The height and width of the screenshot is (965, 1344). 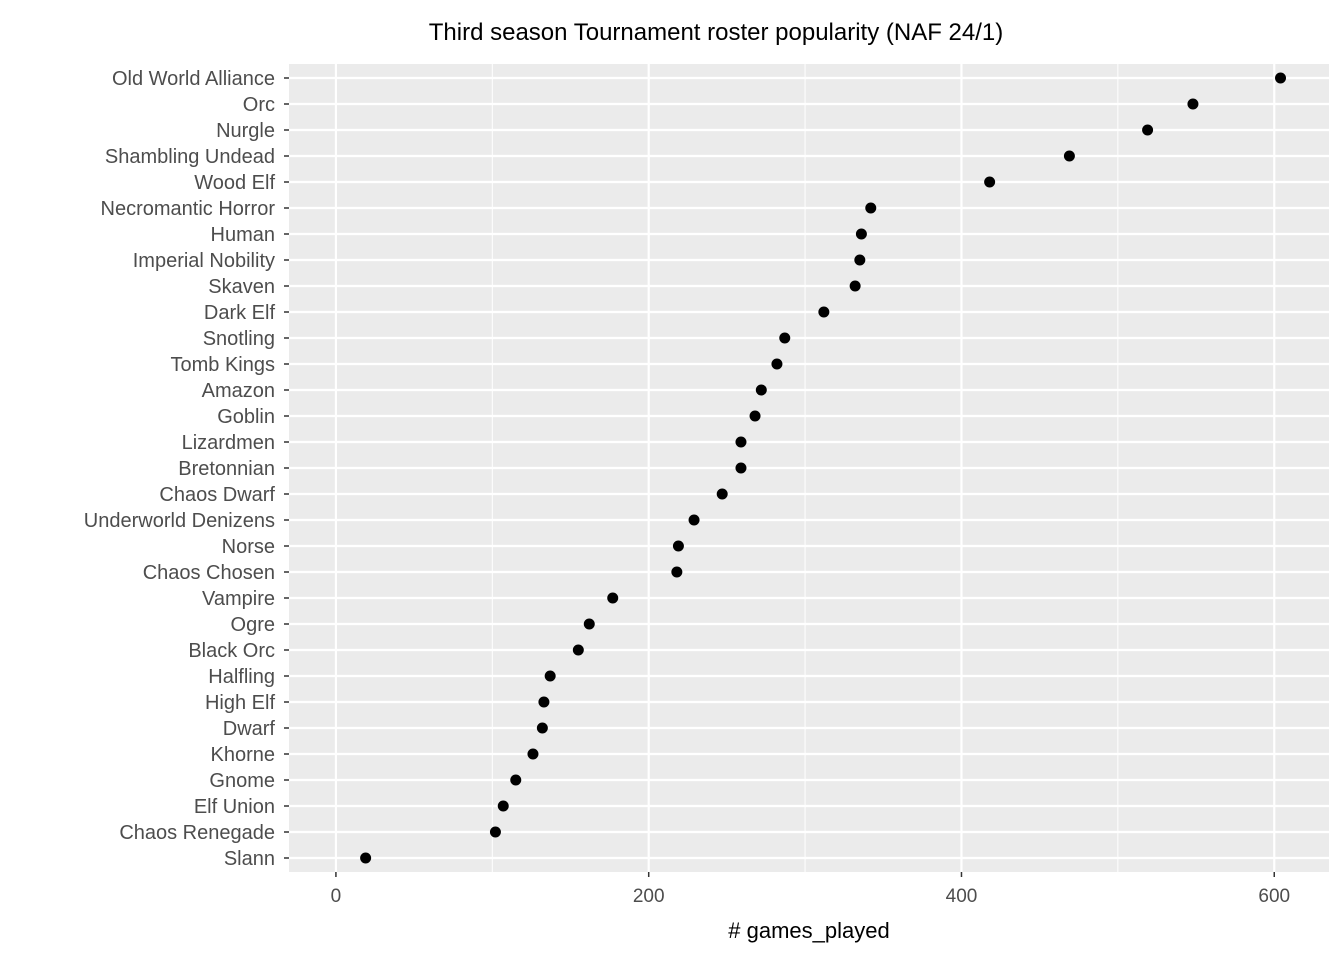 I want to click on y-tick-label: Halfling, so click(x=241, y=677).